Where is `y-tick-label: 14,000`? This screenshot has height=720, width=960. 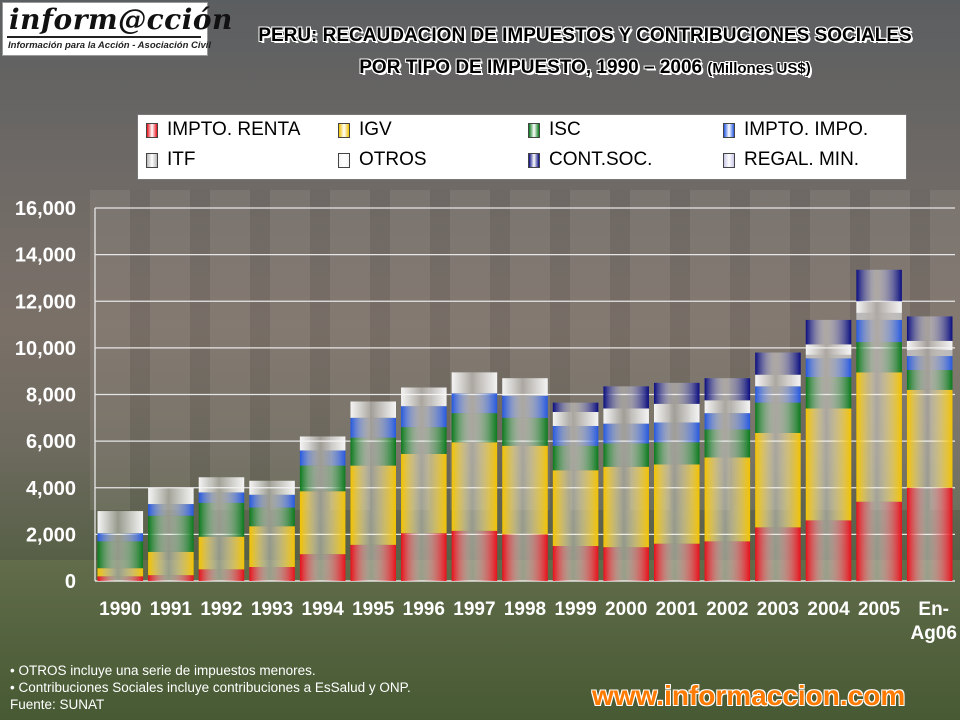
y-tick-label: 14,000 is located at coordinates (45, 256).